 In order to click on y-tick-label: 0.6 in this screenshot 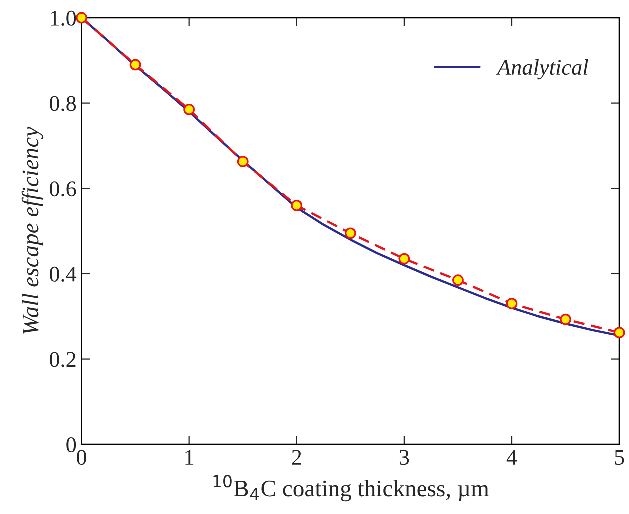, I will do `click(63, 189)`.